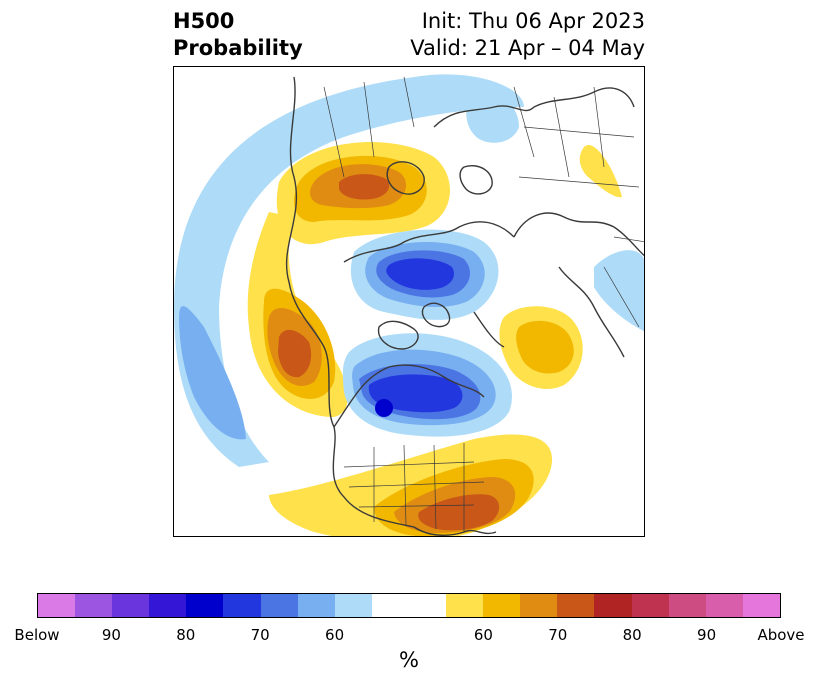 Image resolution: width=819 pixels, height=686 pixels. What do you see at coordinates (427, 385) in the screenshot?
I see `below-anomaly-canada` at bounding box center [427, 385].